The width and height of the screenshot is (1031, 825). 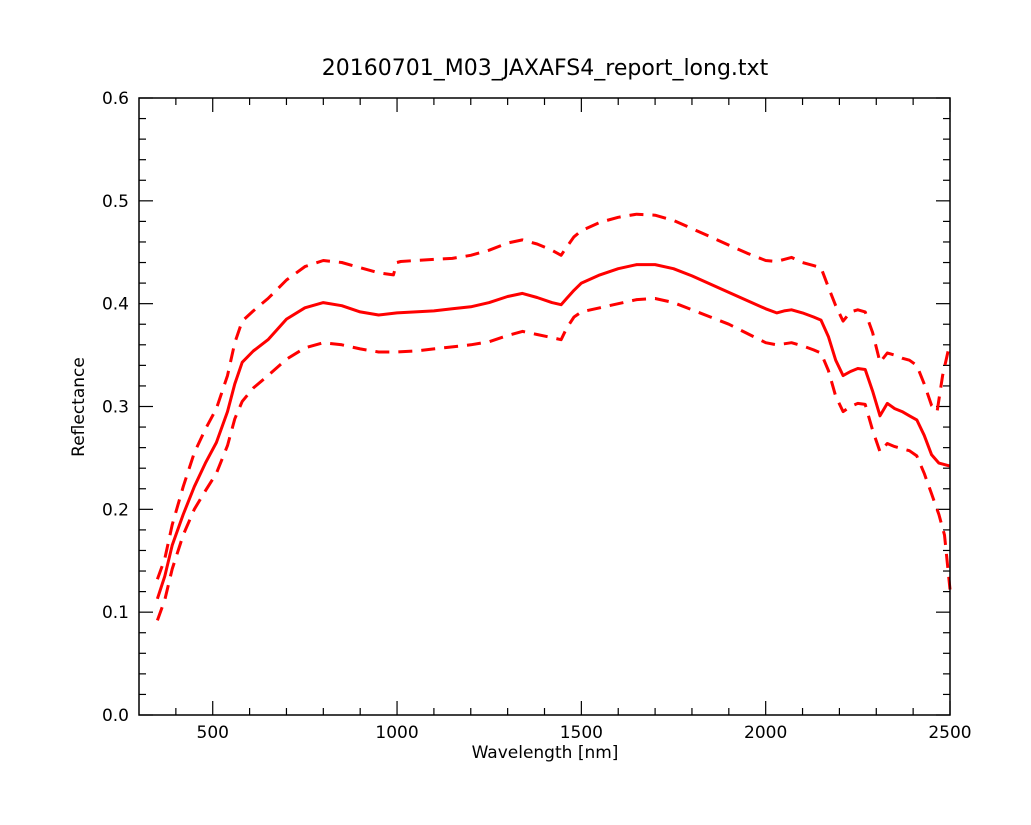 What do you see at coordinates (213, 733) in the screenshot?
I see `x-tick-label: 500` at bounding box center [213, 733].